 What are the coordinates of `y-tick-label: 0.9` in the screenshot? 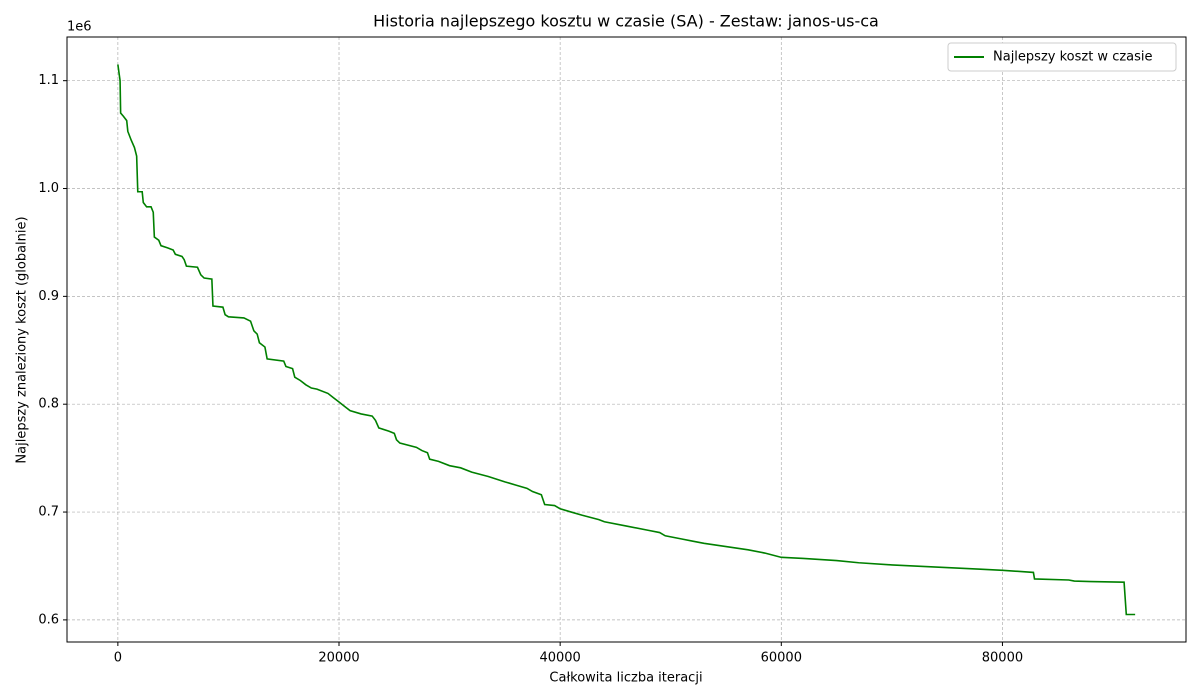 It's located at (48, 296).